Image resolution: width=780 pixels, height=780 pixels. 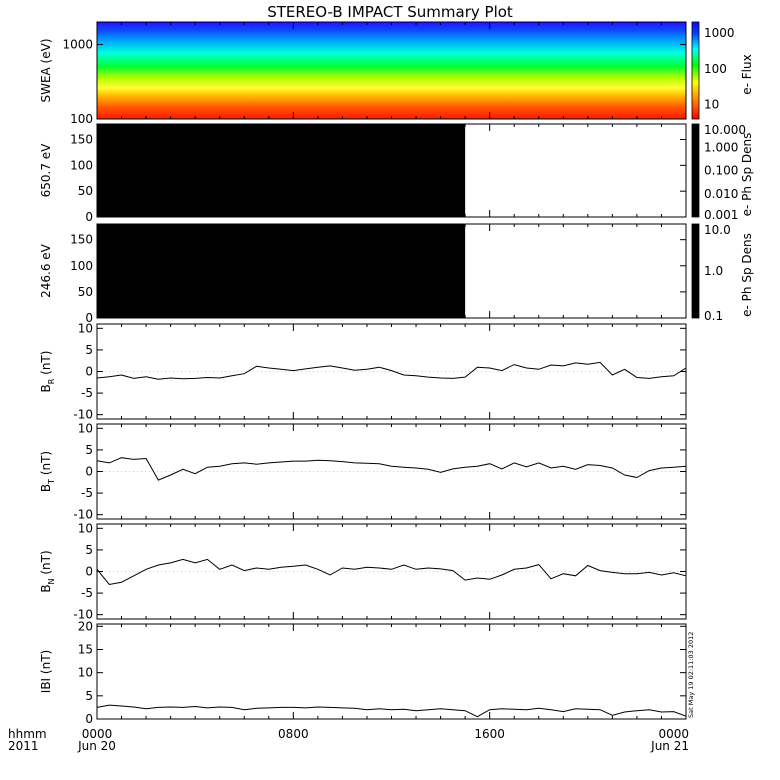 What do you see at coordinates (46, 70) in the screenshot?
I see `y-axis-label: SWEA (eV)` at bounding box center [46, 70].